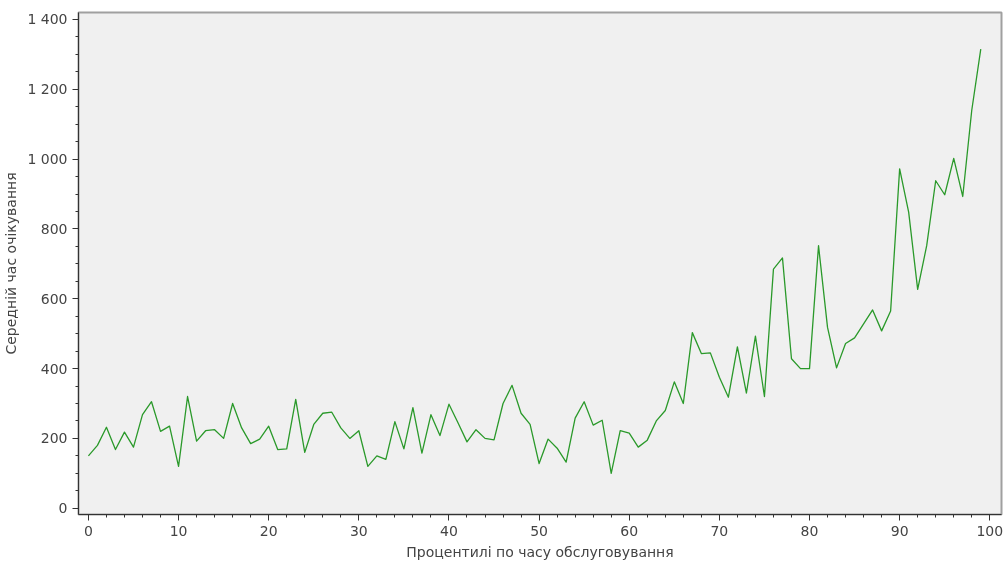 This screenshot has height=564, width=1007. I want to click on y-tick-label: 1 400, so click(47, 19).